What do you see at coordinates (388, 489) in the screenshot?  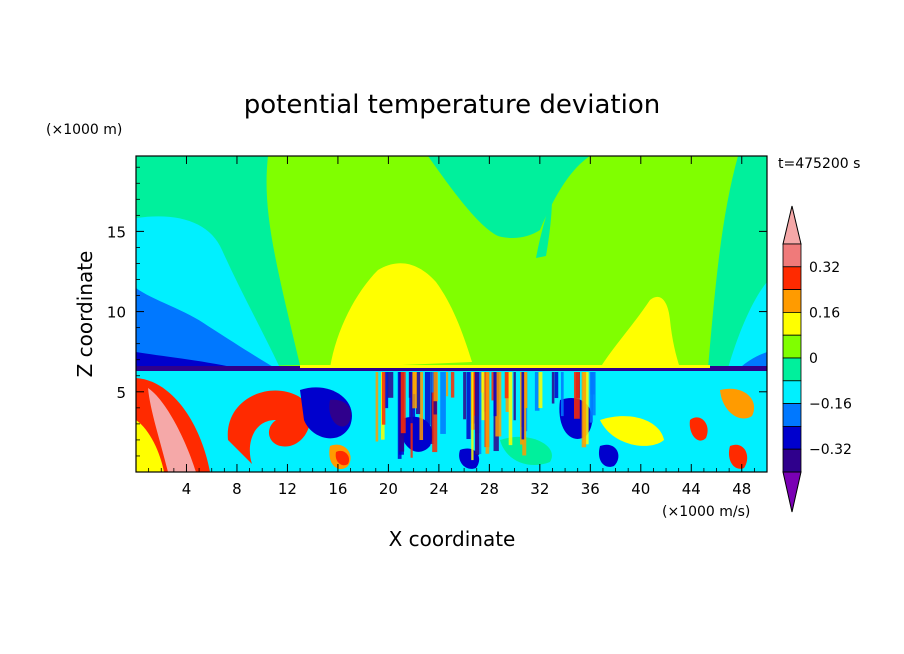 I see `x-tick-label: 20` at bounding box center [388, 489].